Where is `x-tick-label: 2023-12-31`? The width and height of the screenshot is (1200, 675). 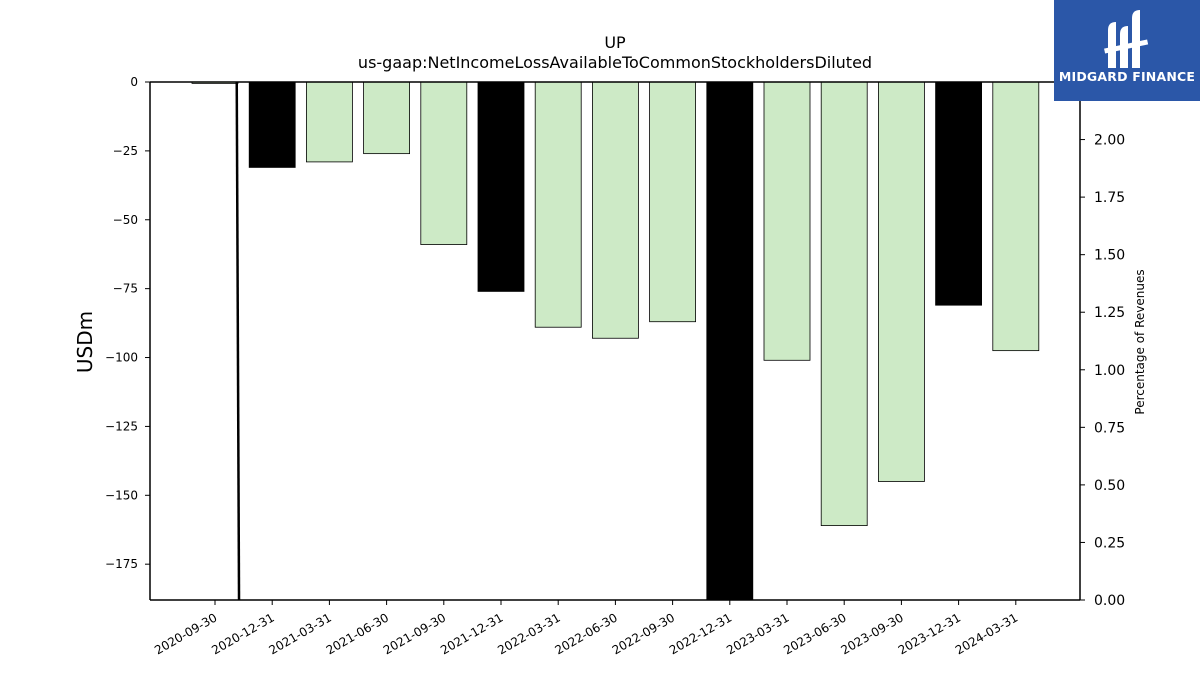
x-tick-label: 2023-12-31 is located at coordinates (929, 633).